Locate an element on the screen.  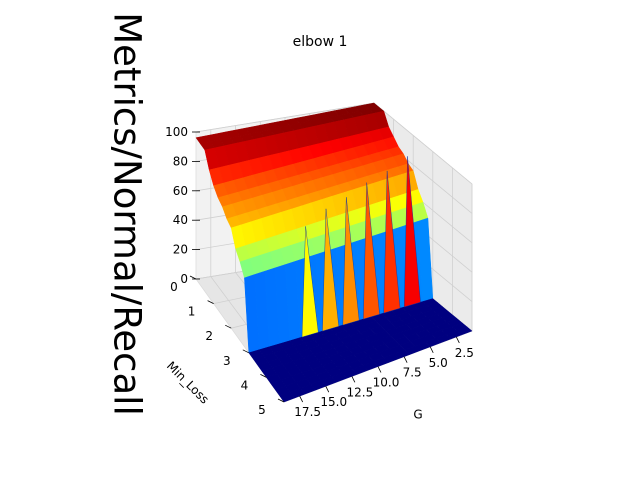
y-axis-label: Min_Loss is located at coordinates (188, 383).